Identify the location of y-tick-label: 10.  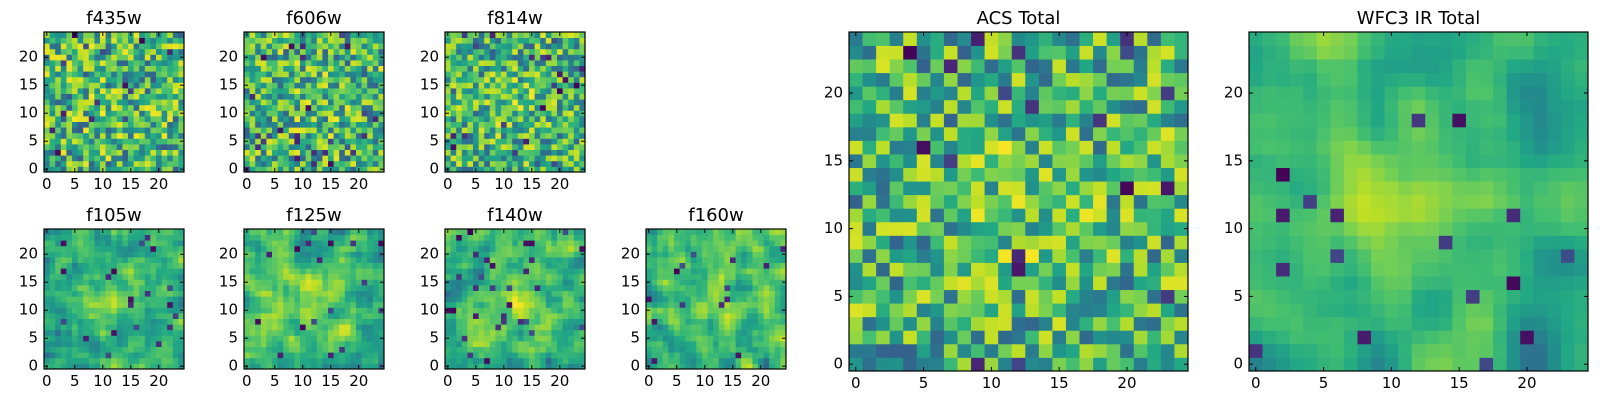
(28, 310).